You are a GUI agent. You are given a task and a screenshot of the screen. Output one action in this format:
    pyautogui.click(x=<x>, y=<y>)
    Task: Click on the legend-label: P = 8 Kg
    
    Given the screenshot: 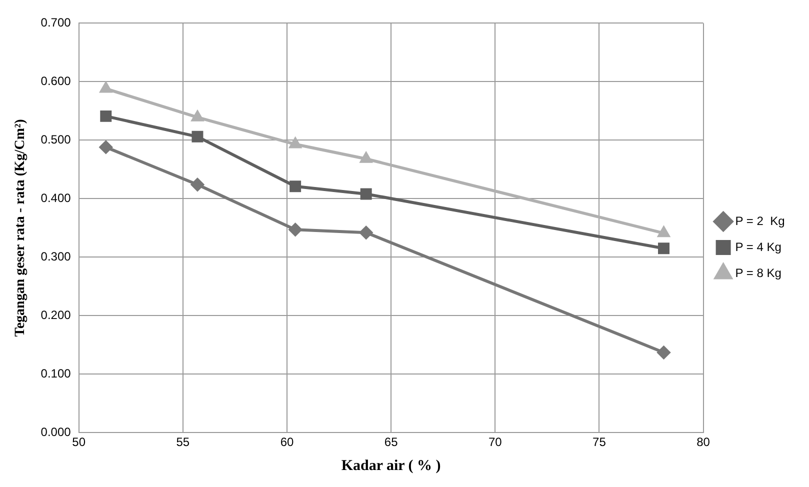 What is the action you would take?
    pyautogui.click(x=758, y=273)
    